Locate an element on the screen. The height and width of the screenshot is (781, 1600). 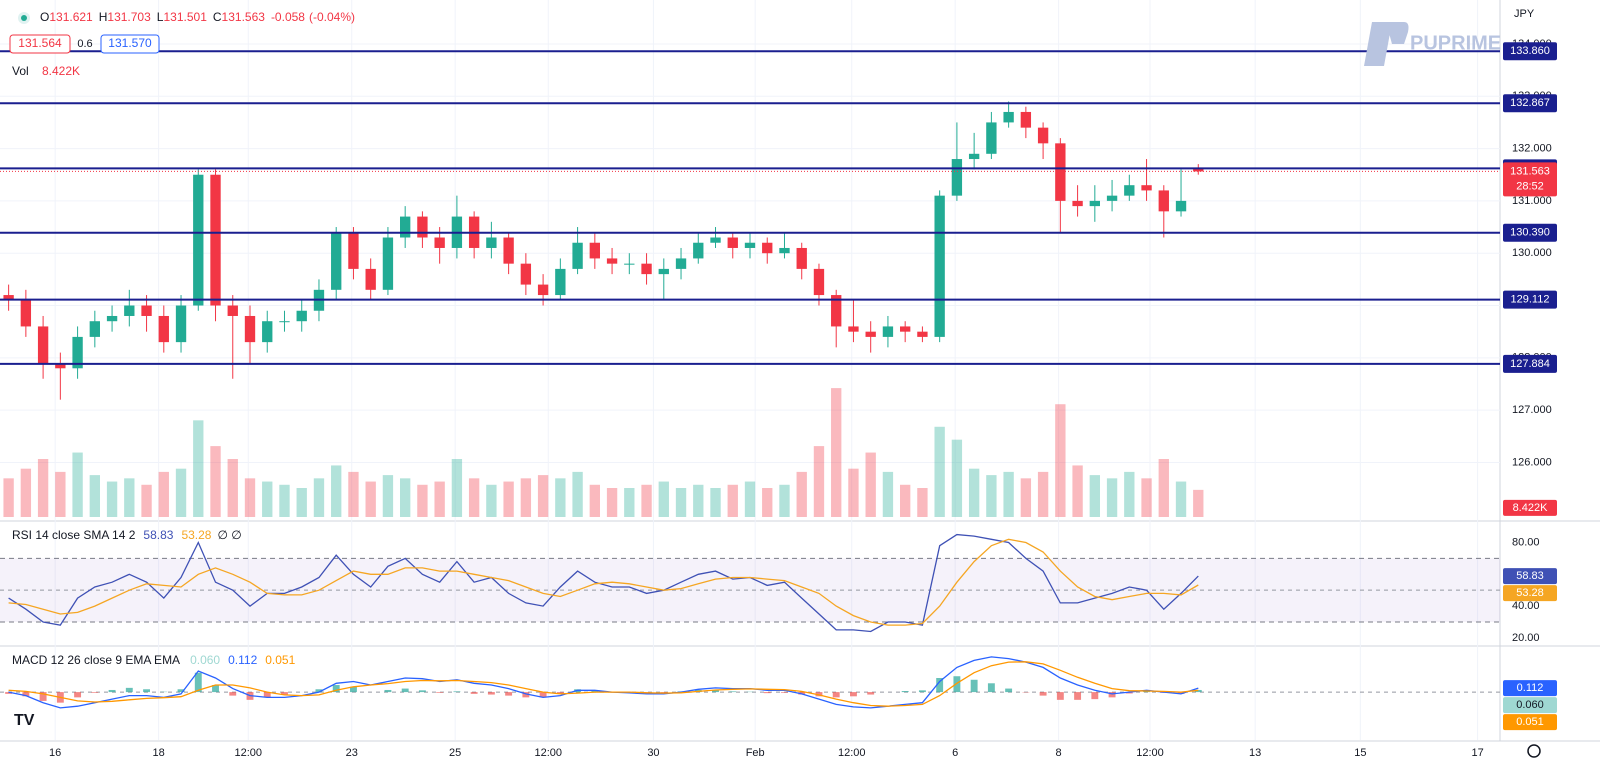
level-label: 132.867 is located at coordinates (1530, 103).